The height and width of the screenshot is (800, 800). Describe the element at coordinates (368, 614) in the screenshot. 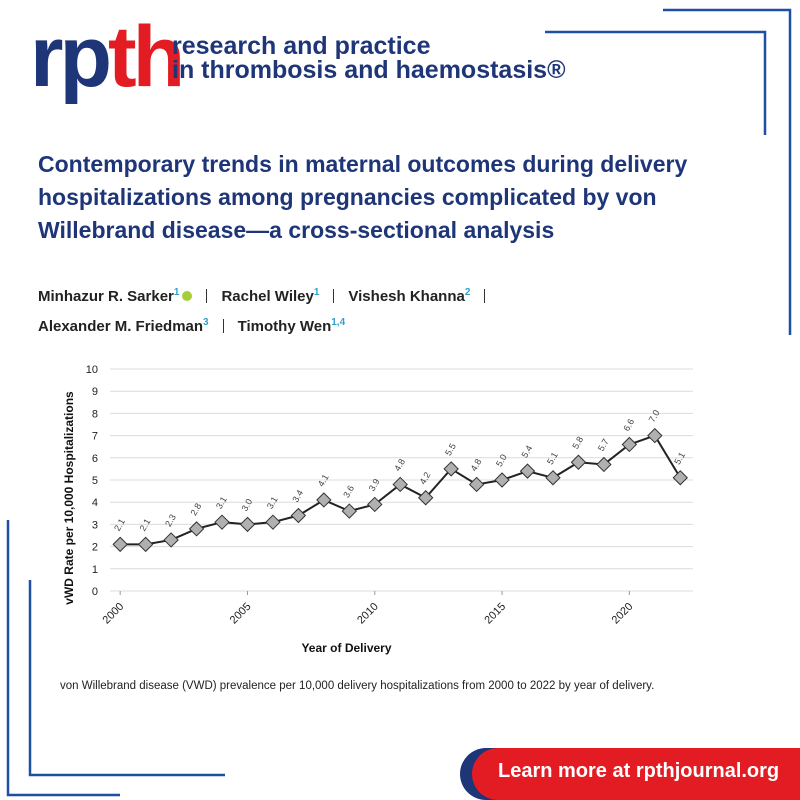

I see `x-tick-label: 2010` at that location.